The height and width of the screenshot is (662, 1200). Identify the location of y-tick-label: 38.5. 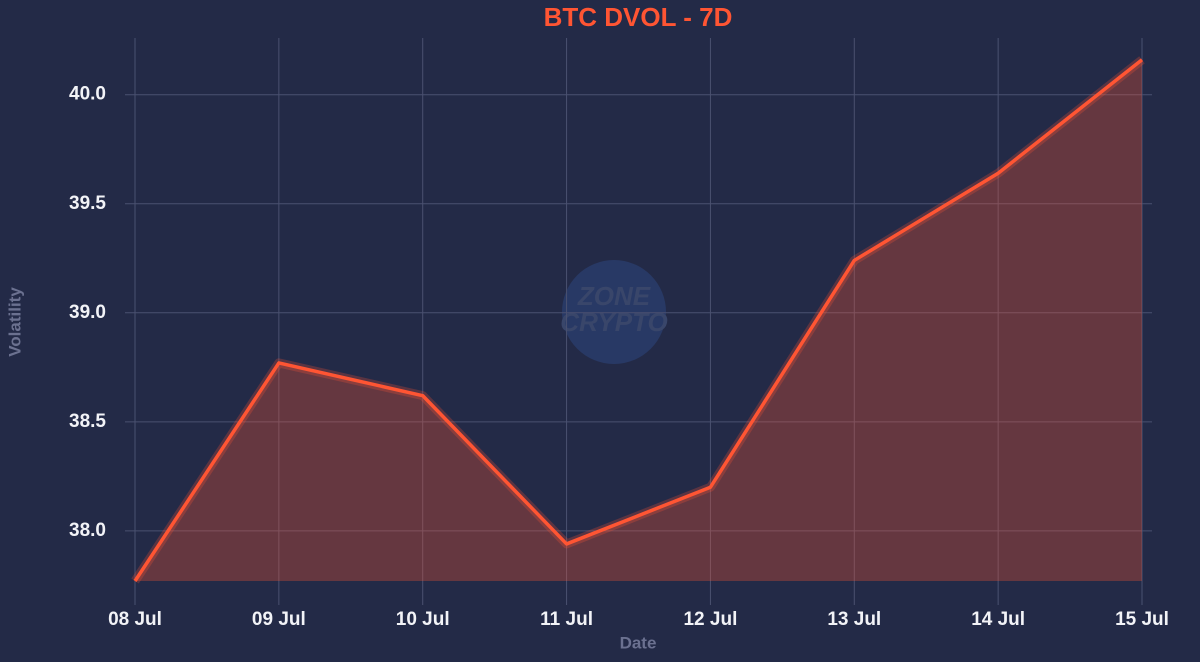
(87, 421).